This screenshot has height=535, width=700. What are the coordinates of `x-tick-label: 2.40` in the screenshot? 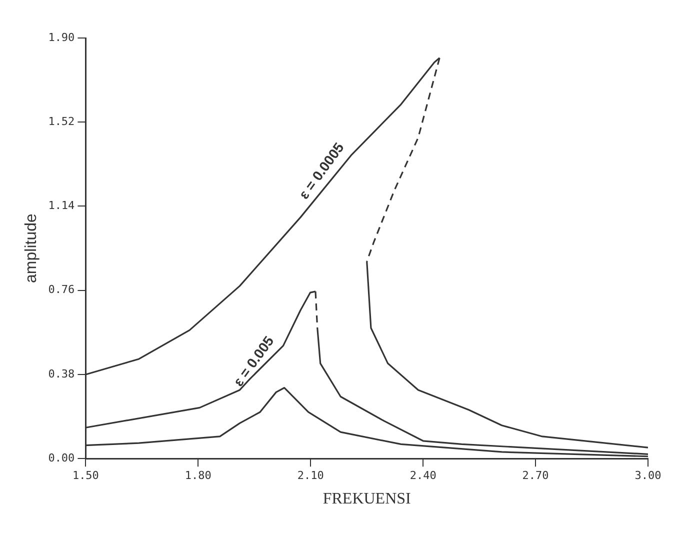 It's located at (423, 475).